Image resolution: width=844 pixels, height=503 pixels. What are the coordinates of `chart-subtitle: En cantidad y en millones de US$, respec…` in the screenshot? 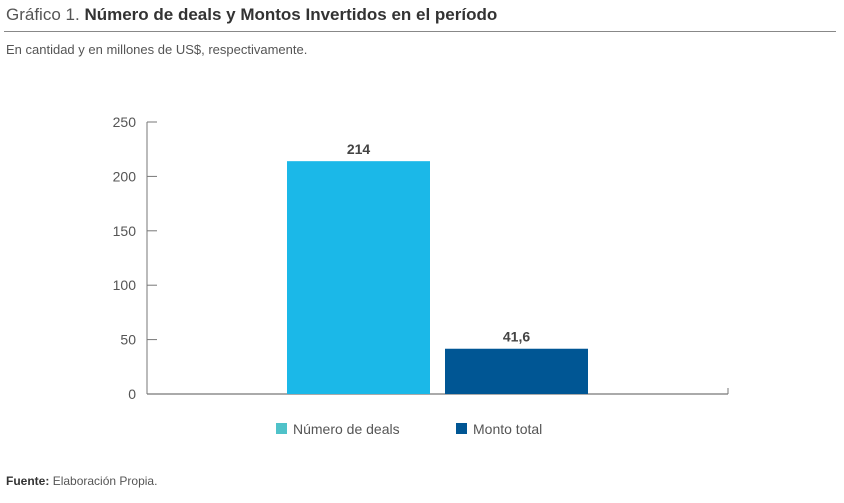 It's located at (157, 49).